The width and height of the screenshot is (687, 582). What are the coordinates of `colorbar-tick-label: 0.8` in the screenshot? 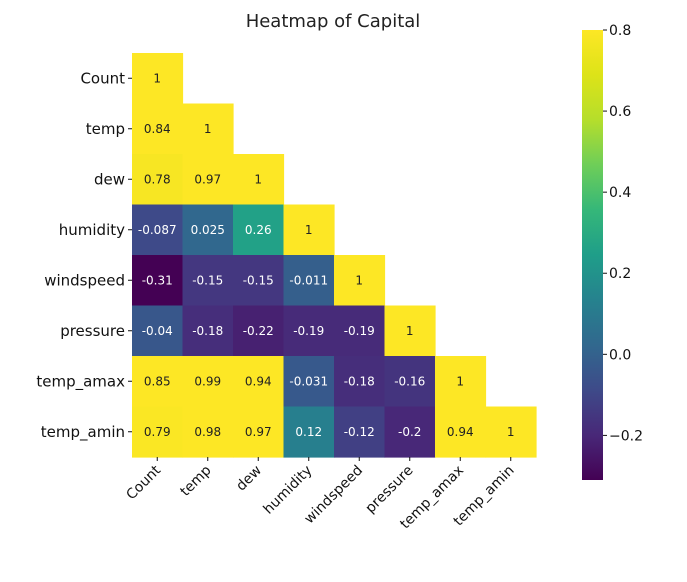 It's located at (620, 31).